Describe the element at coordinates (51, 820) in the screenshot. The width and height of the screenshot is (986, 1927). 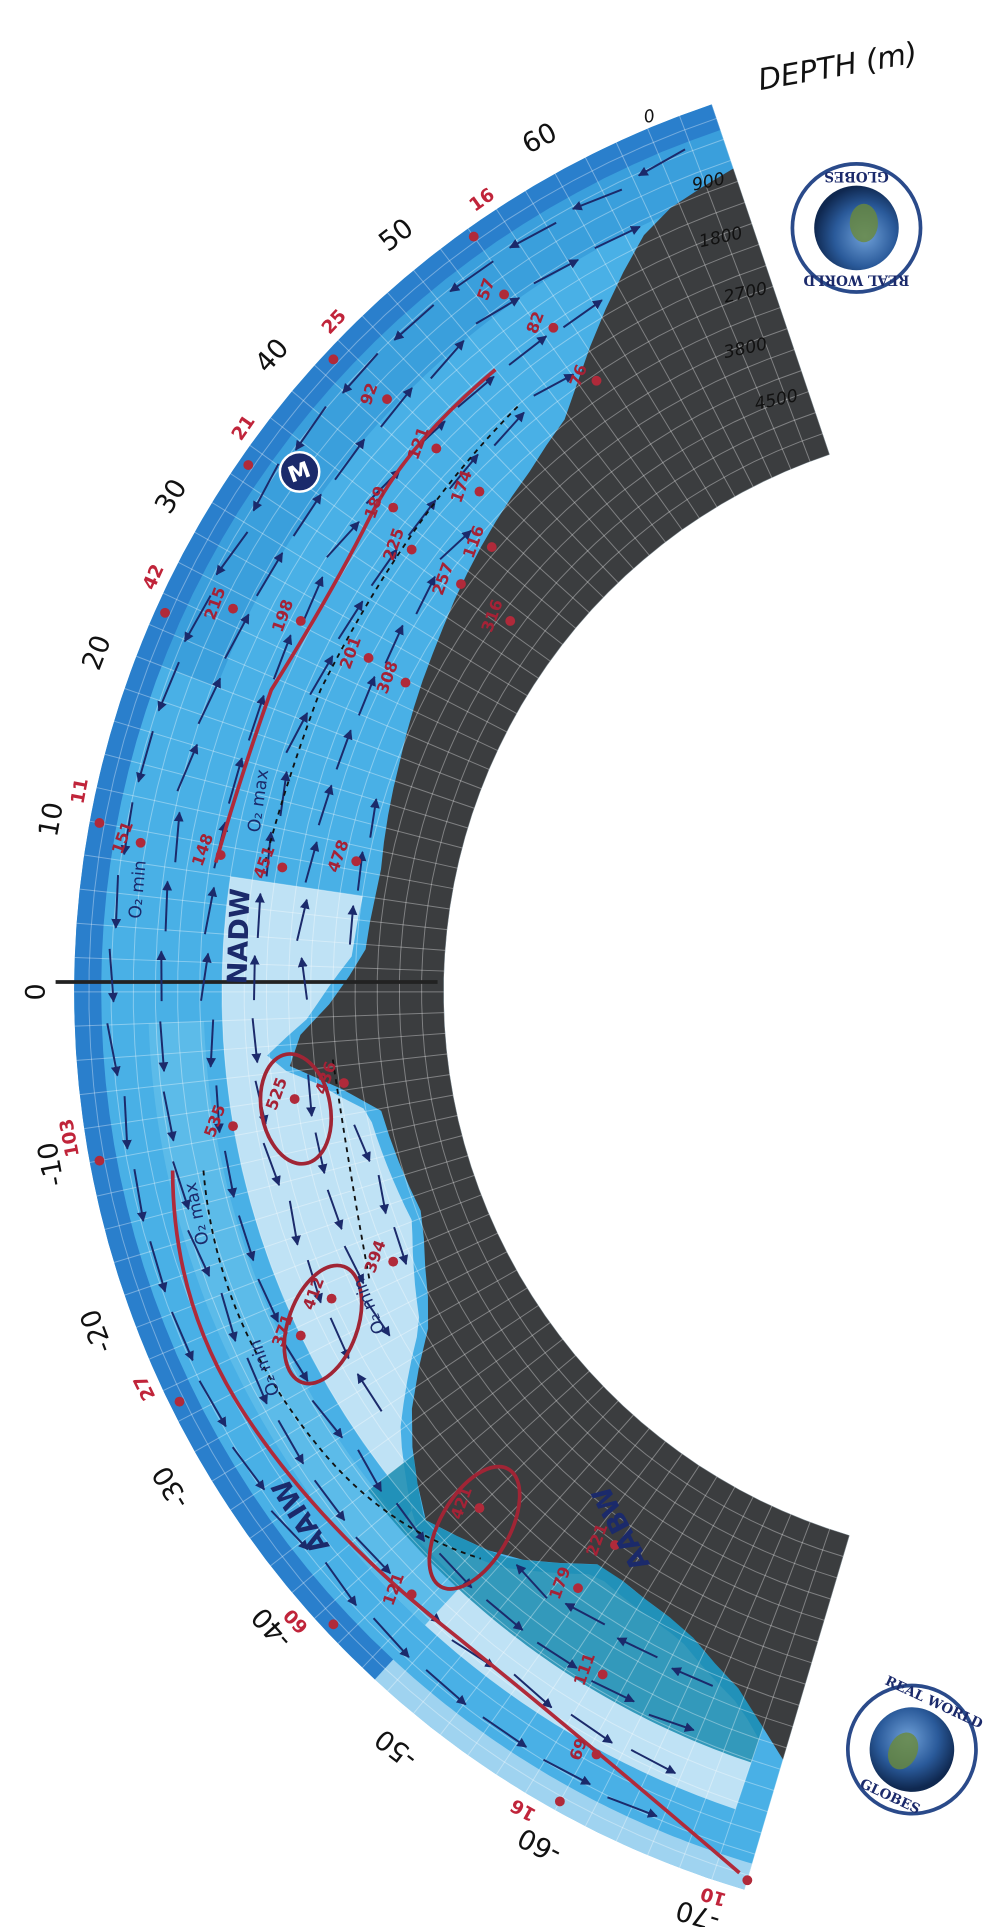
I see `latitude-label: 10` at that location.